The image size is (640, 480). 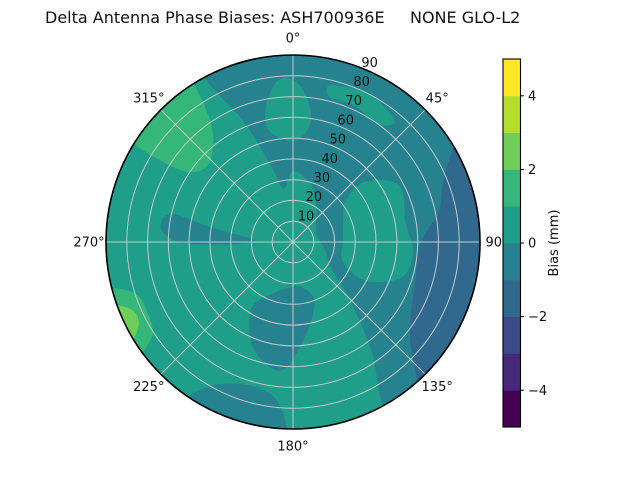 I want to click on radial-tick-label: 90, so click(x=369, y=63).